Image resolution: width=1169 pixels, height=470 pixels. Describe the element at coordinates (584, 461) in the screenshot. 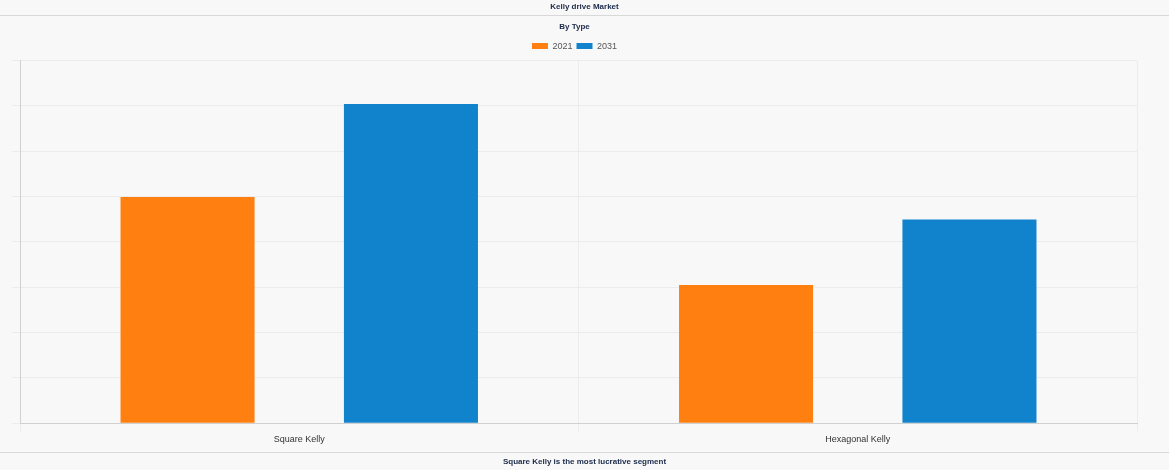

I see `text: Square Kelly is the most lucrative segment` at that location.